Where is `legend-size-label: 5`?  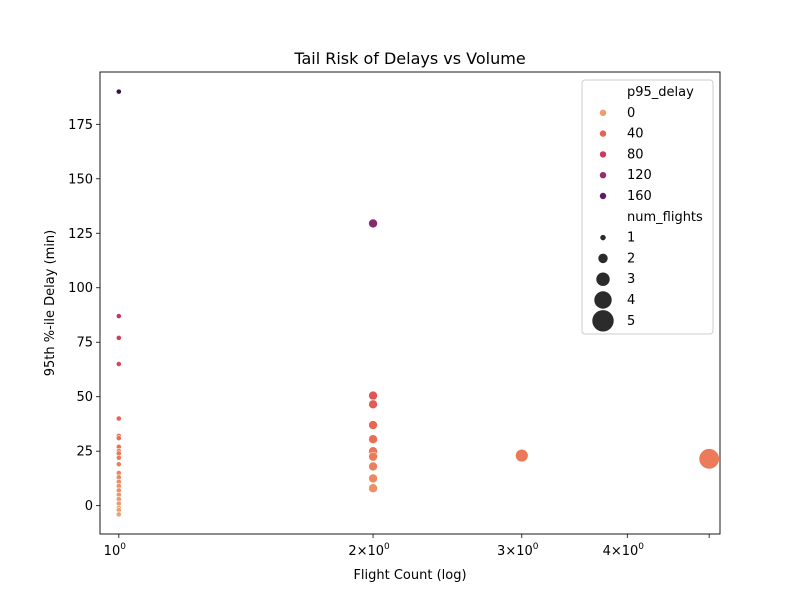 legend-size-label: 5 is located at coordinates (631, 321).